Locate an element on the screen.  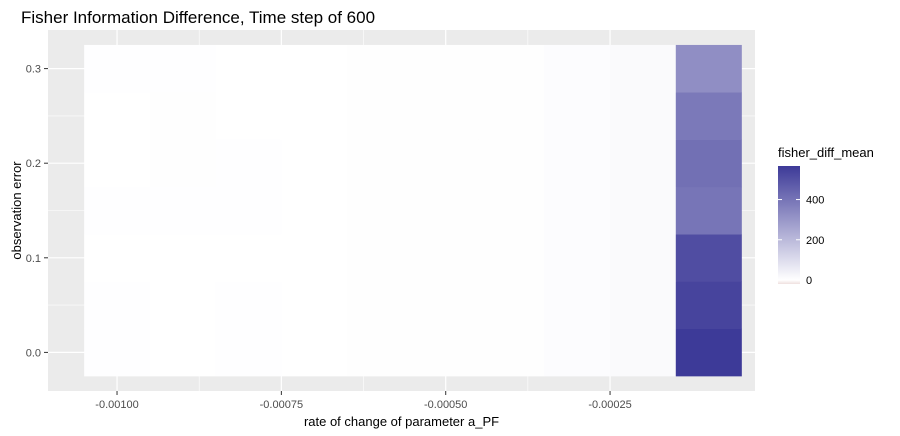
legend: fisher_diff_mean 0 200 400 is located at coordinates (826, 216).